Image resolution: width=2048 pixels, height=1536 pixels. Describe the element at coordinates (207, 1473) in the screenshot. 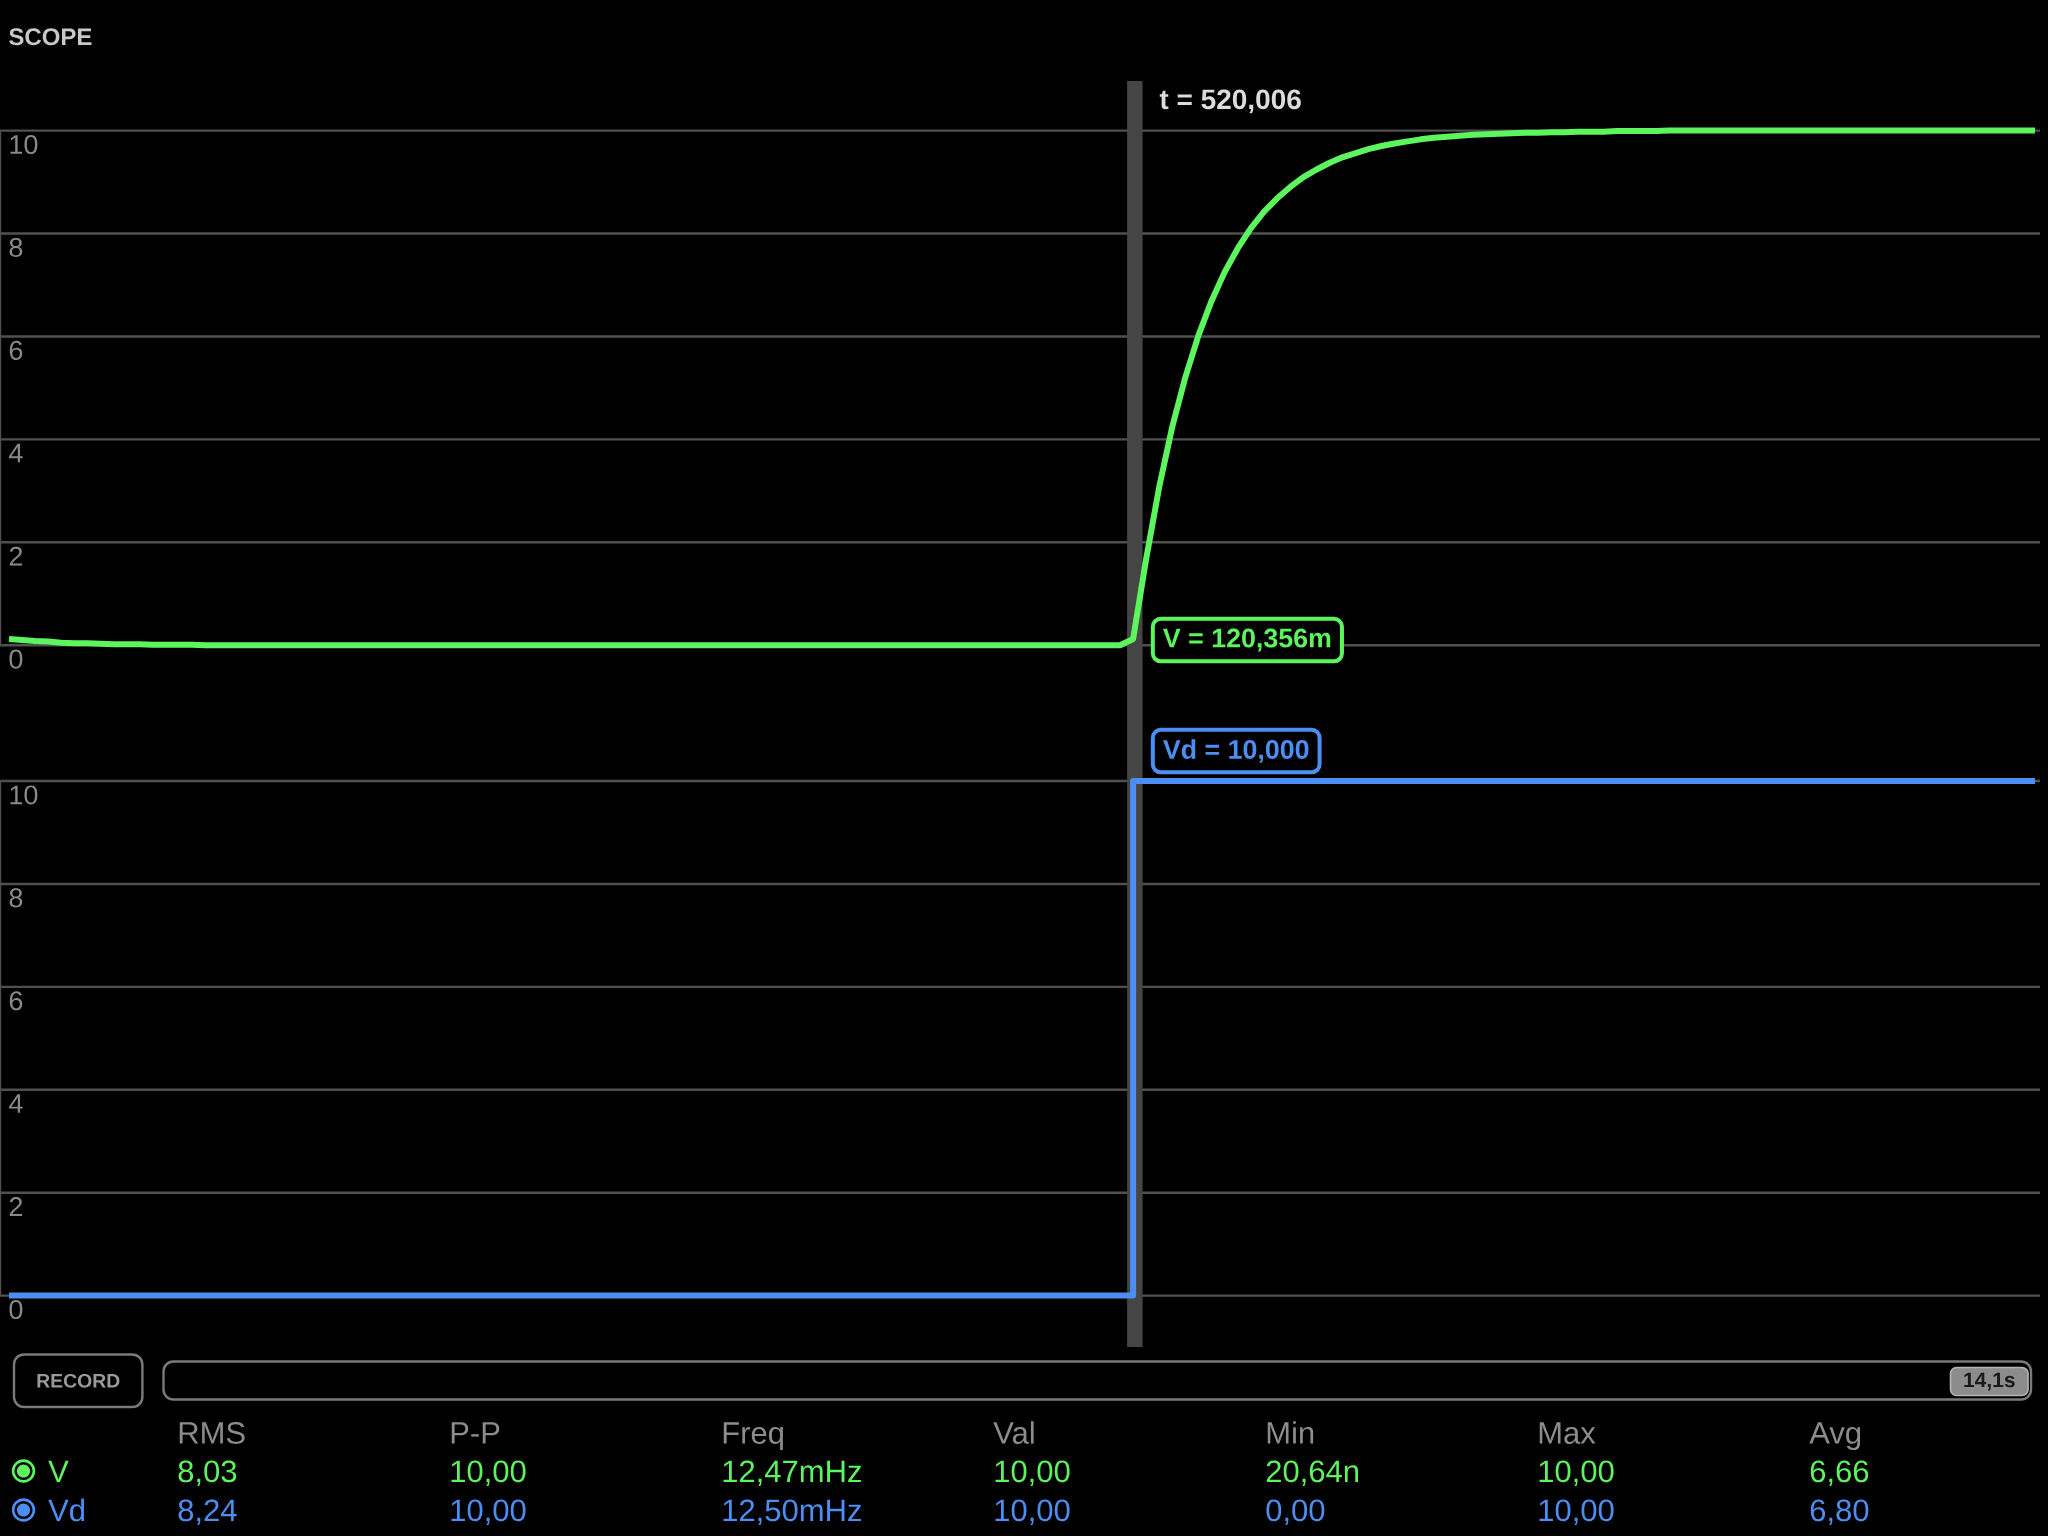

I see `data-label: 8,03` at that location.